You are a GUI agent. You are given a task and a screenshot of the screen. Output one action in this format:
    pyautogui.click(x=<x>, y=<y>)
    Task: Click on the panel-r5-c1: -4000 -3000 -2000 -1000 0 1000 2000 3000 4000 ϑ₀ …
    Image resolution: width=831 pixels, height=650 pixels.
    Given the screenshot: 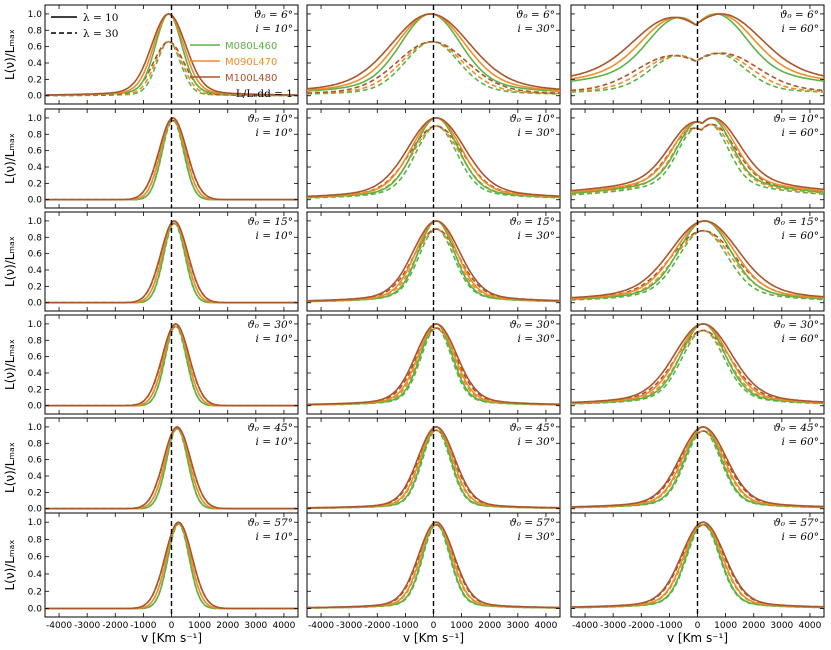 What is the action you would take?
    pyautogui.click(x=433, y=571)
    